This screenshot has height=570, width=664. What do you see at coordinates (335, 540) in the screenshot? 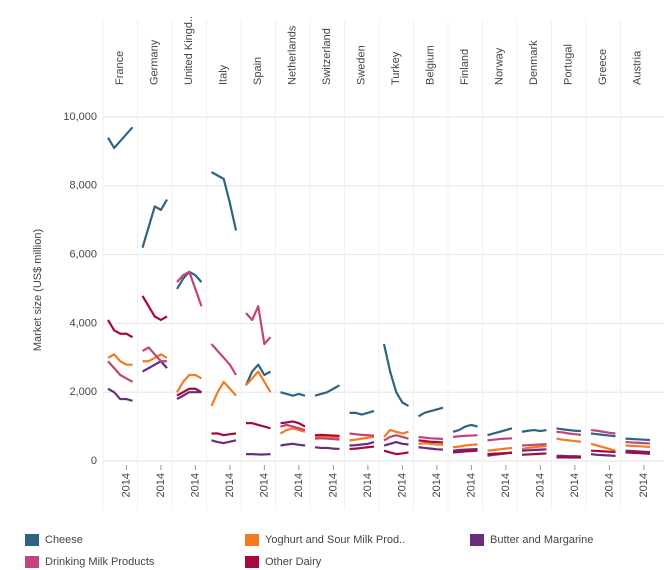
I see `legend-label: Yoghurt and Sour Milk Prod..` at bounding box center [335, 540].